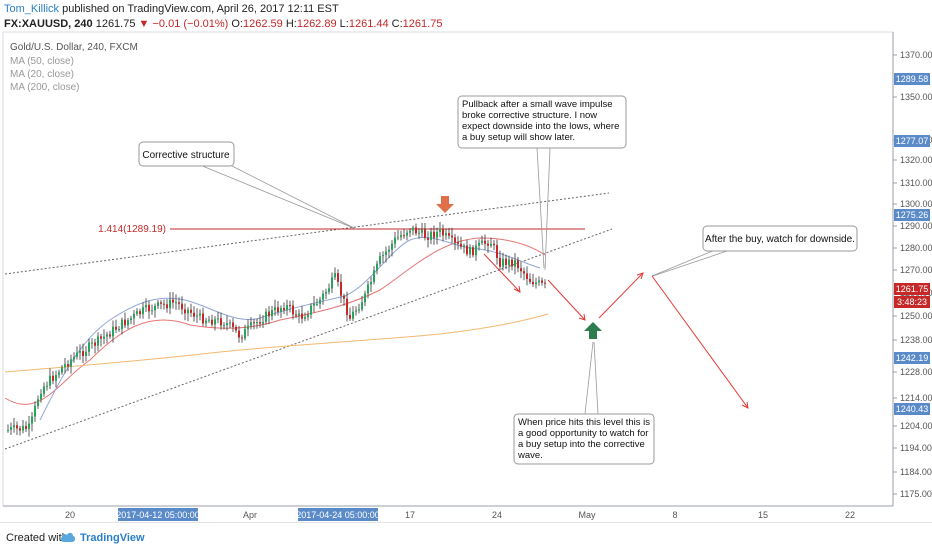  Describe the element at coordinates (593, 330) in the screenshot. I see `buy-marker-icon` at that location.